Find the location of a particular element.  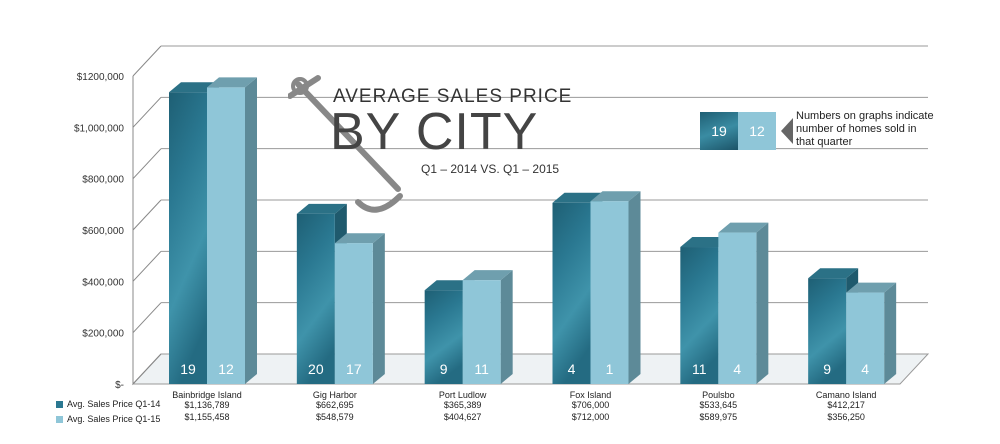

value-label-q1-15: $1,155,458 is located at coordinates (206, 417).